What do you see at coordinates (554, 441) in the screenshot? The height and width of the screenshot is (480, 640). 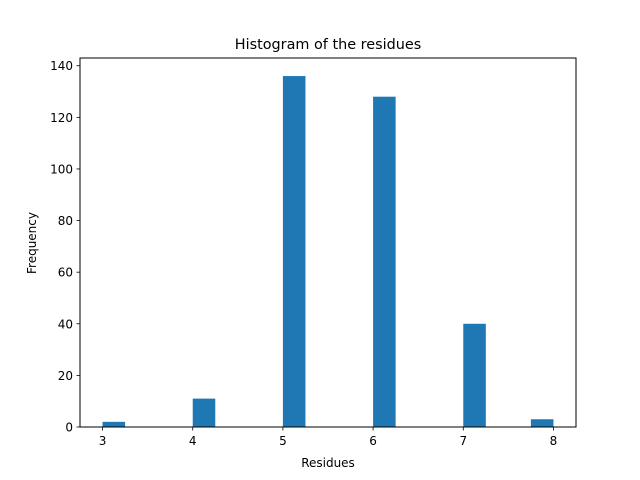 I see `x-tick-label: 8` at bounding box center [554, 441].